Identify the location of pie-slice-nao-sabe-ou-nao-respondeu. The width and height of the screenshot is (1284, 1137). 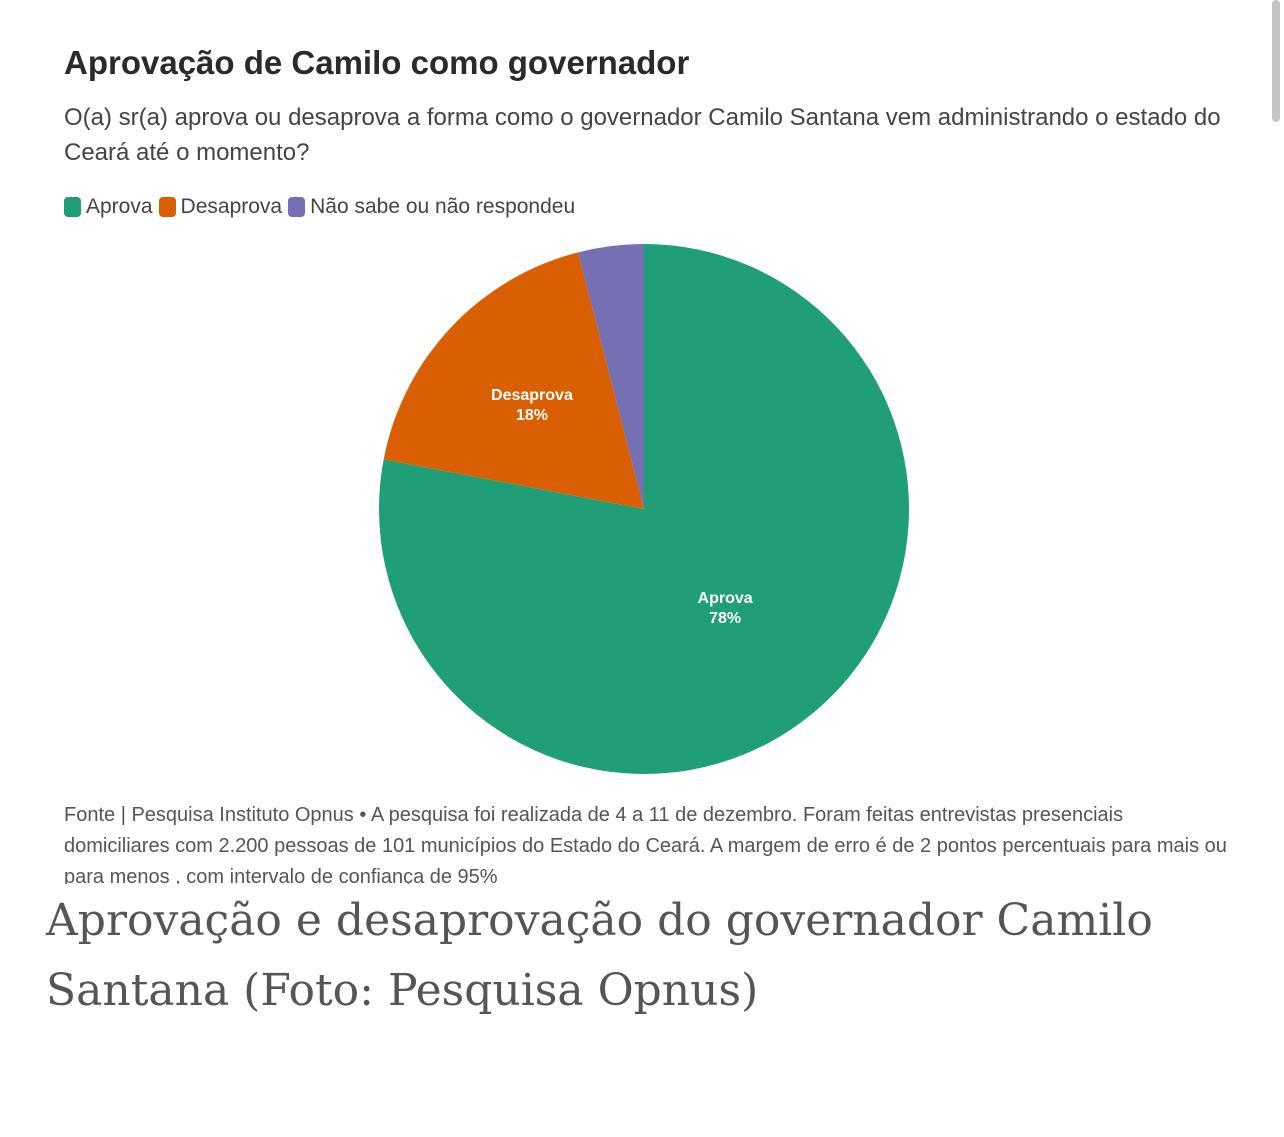
(611, 376).